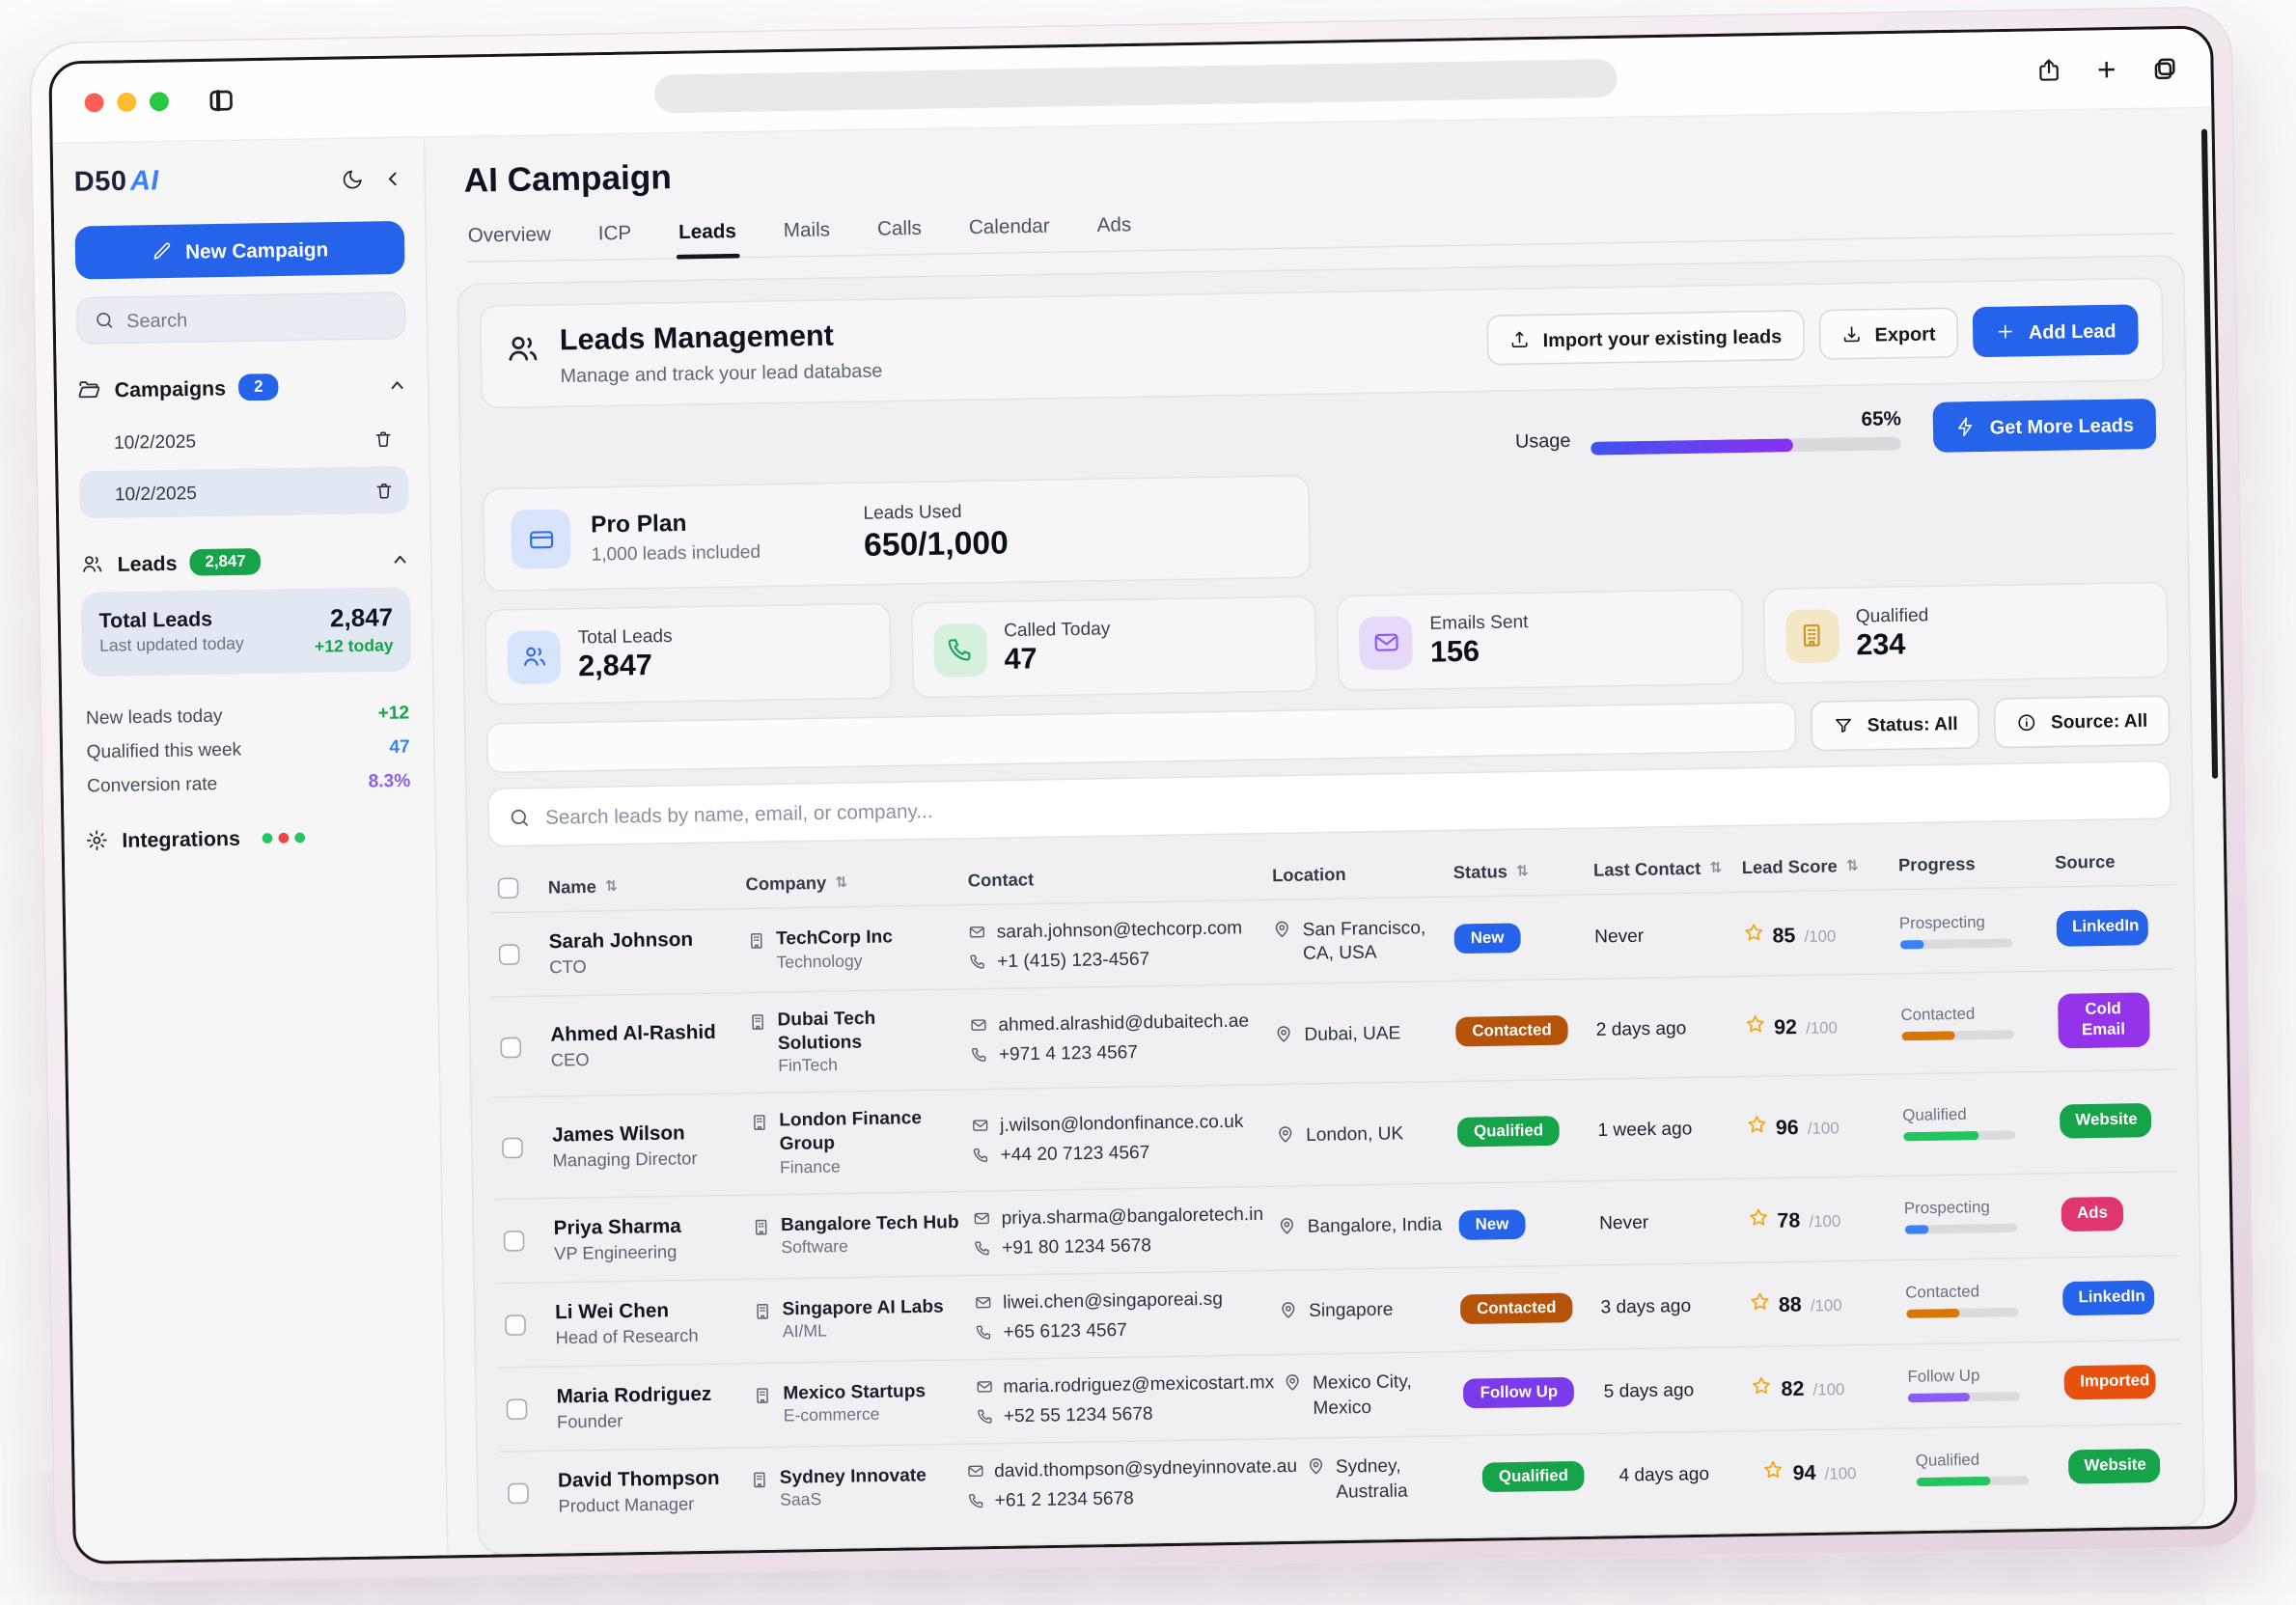  What do you see at coordinates (1816, 866) in the screenshot?
I see `column-header-lead-score: Lead Score ⇅` at bounding box center [1816, 866].